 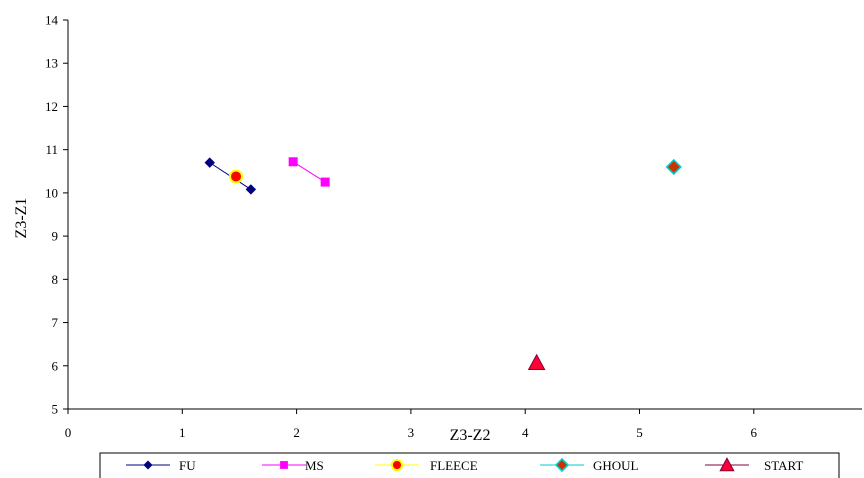 I want to click on start-legend-marker, so click(x=727, y=464).